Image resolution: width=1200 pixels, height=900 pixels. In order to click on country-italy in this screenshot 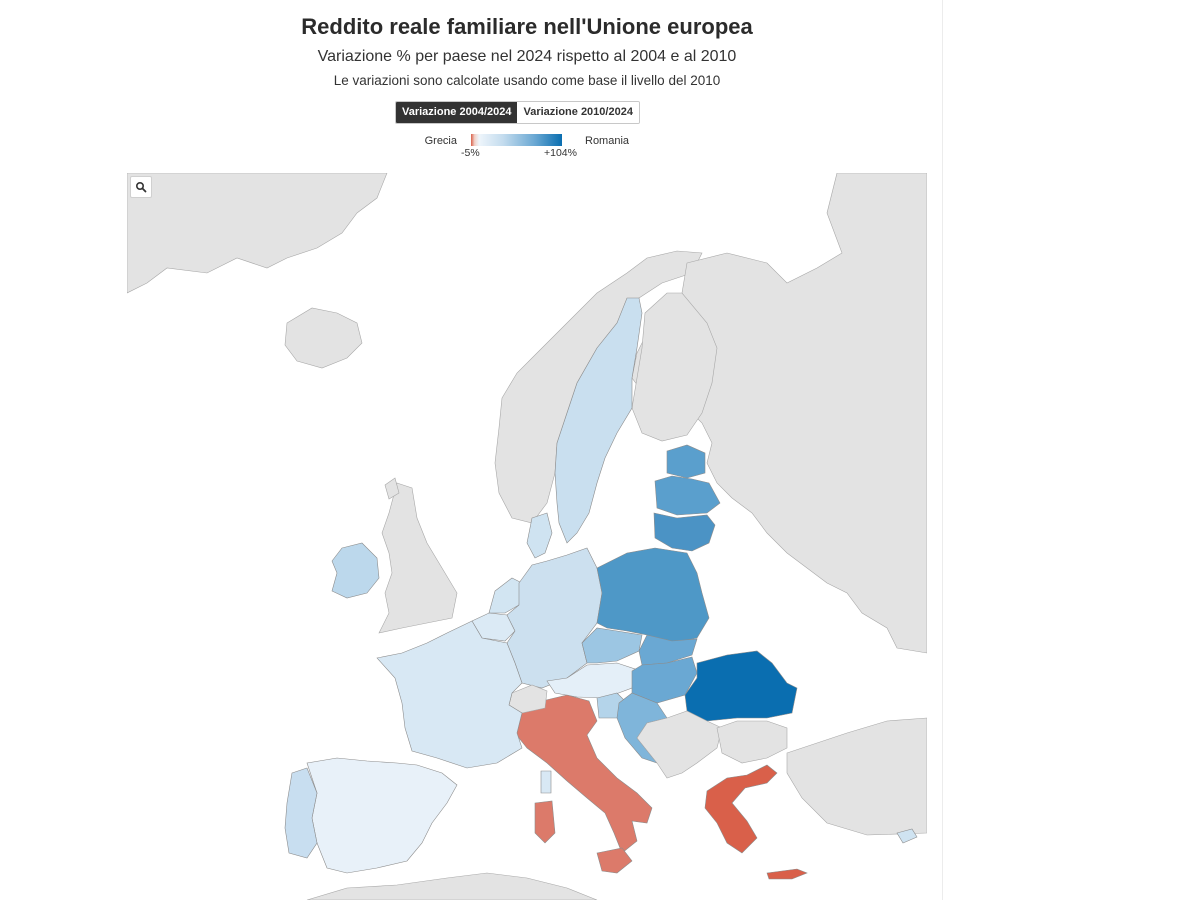, I will do `click(583, 774)`.